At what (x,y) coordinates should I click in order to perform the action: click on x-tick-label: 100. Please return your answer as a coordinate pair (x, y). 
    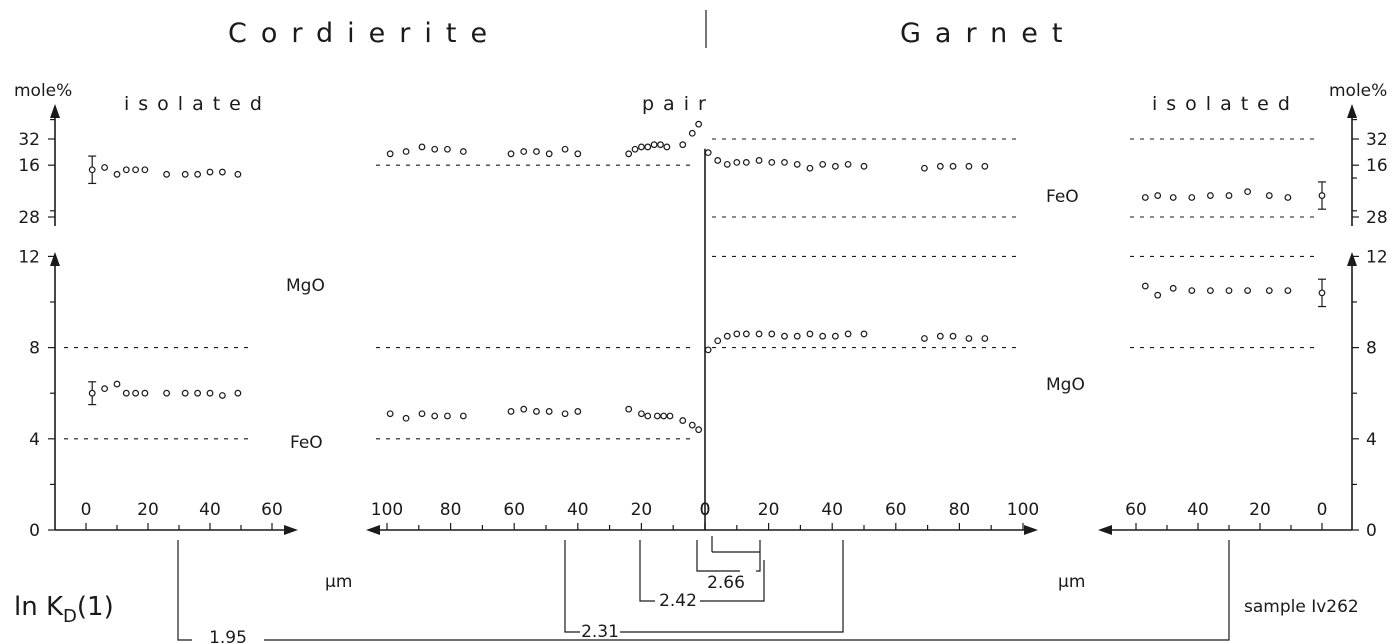
    Looking at the image, I should click on (1023, 510).